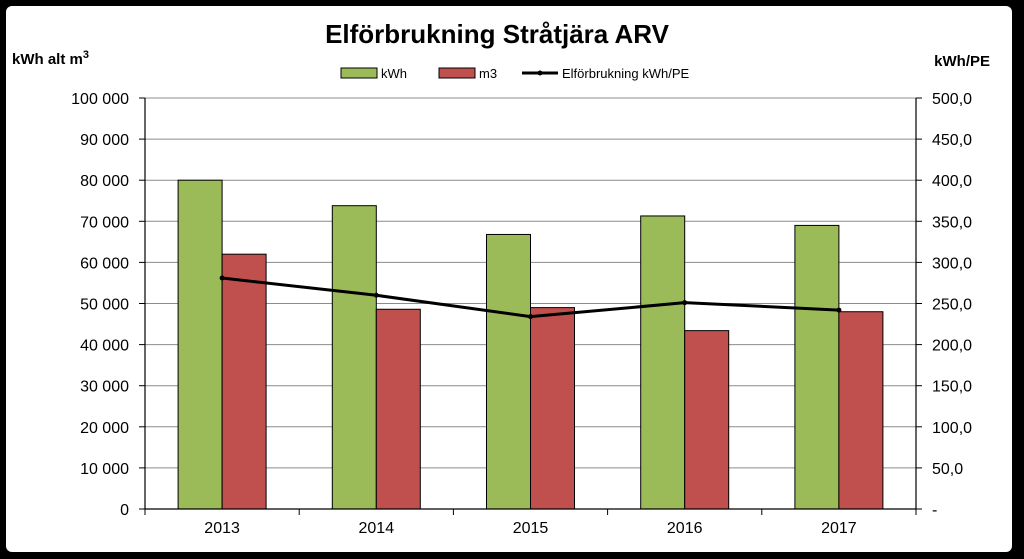 This screenshot has height=559, width=1024. What do you see at coordinates (104, 263) in the screenshot?
I see `left-tick-label: 60 000` at bounding box center [104, 263].